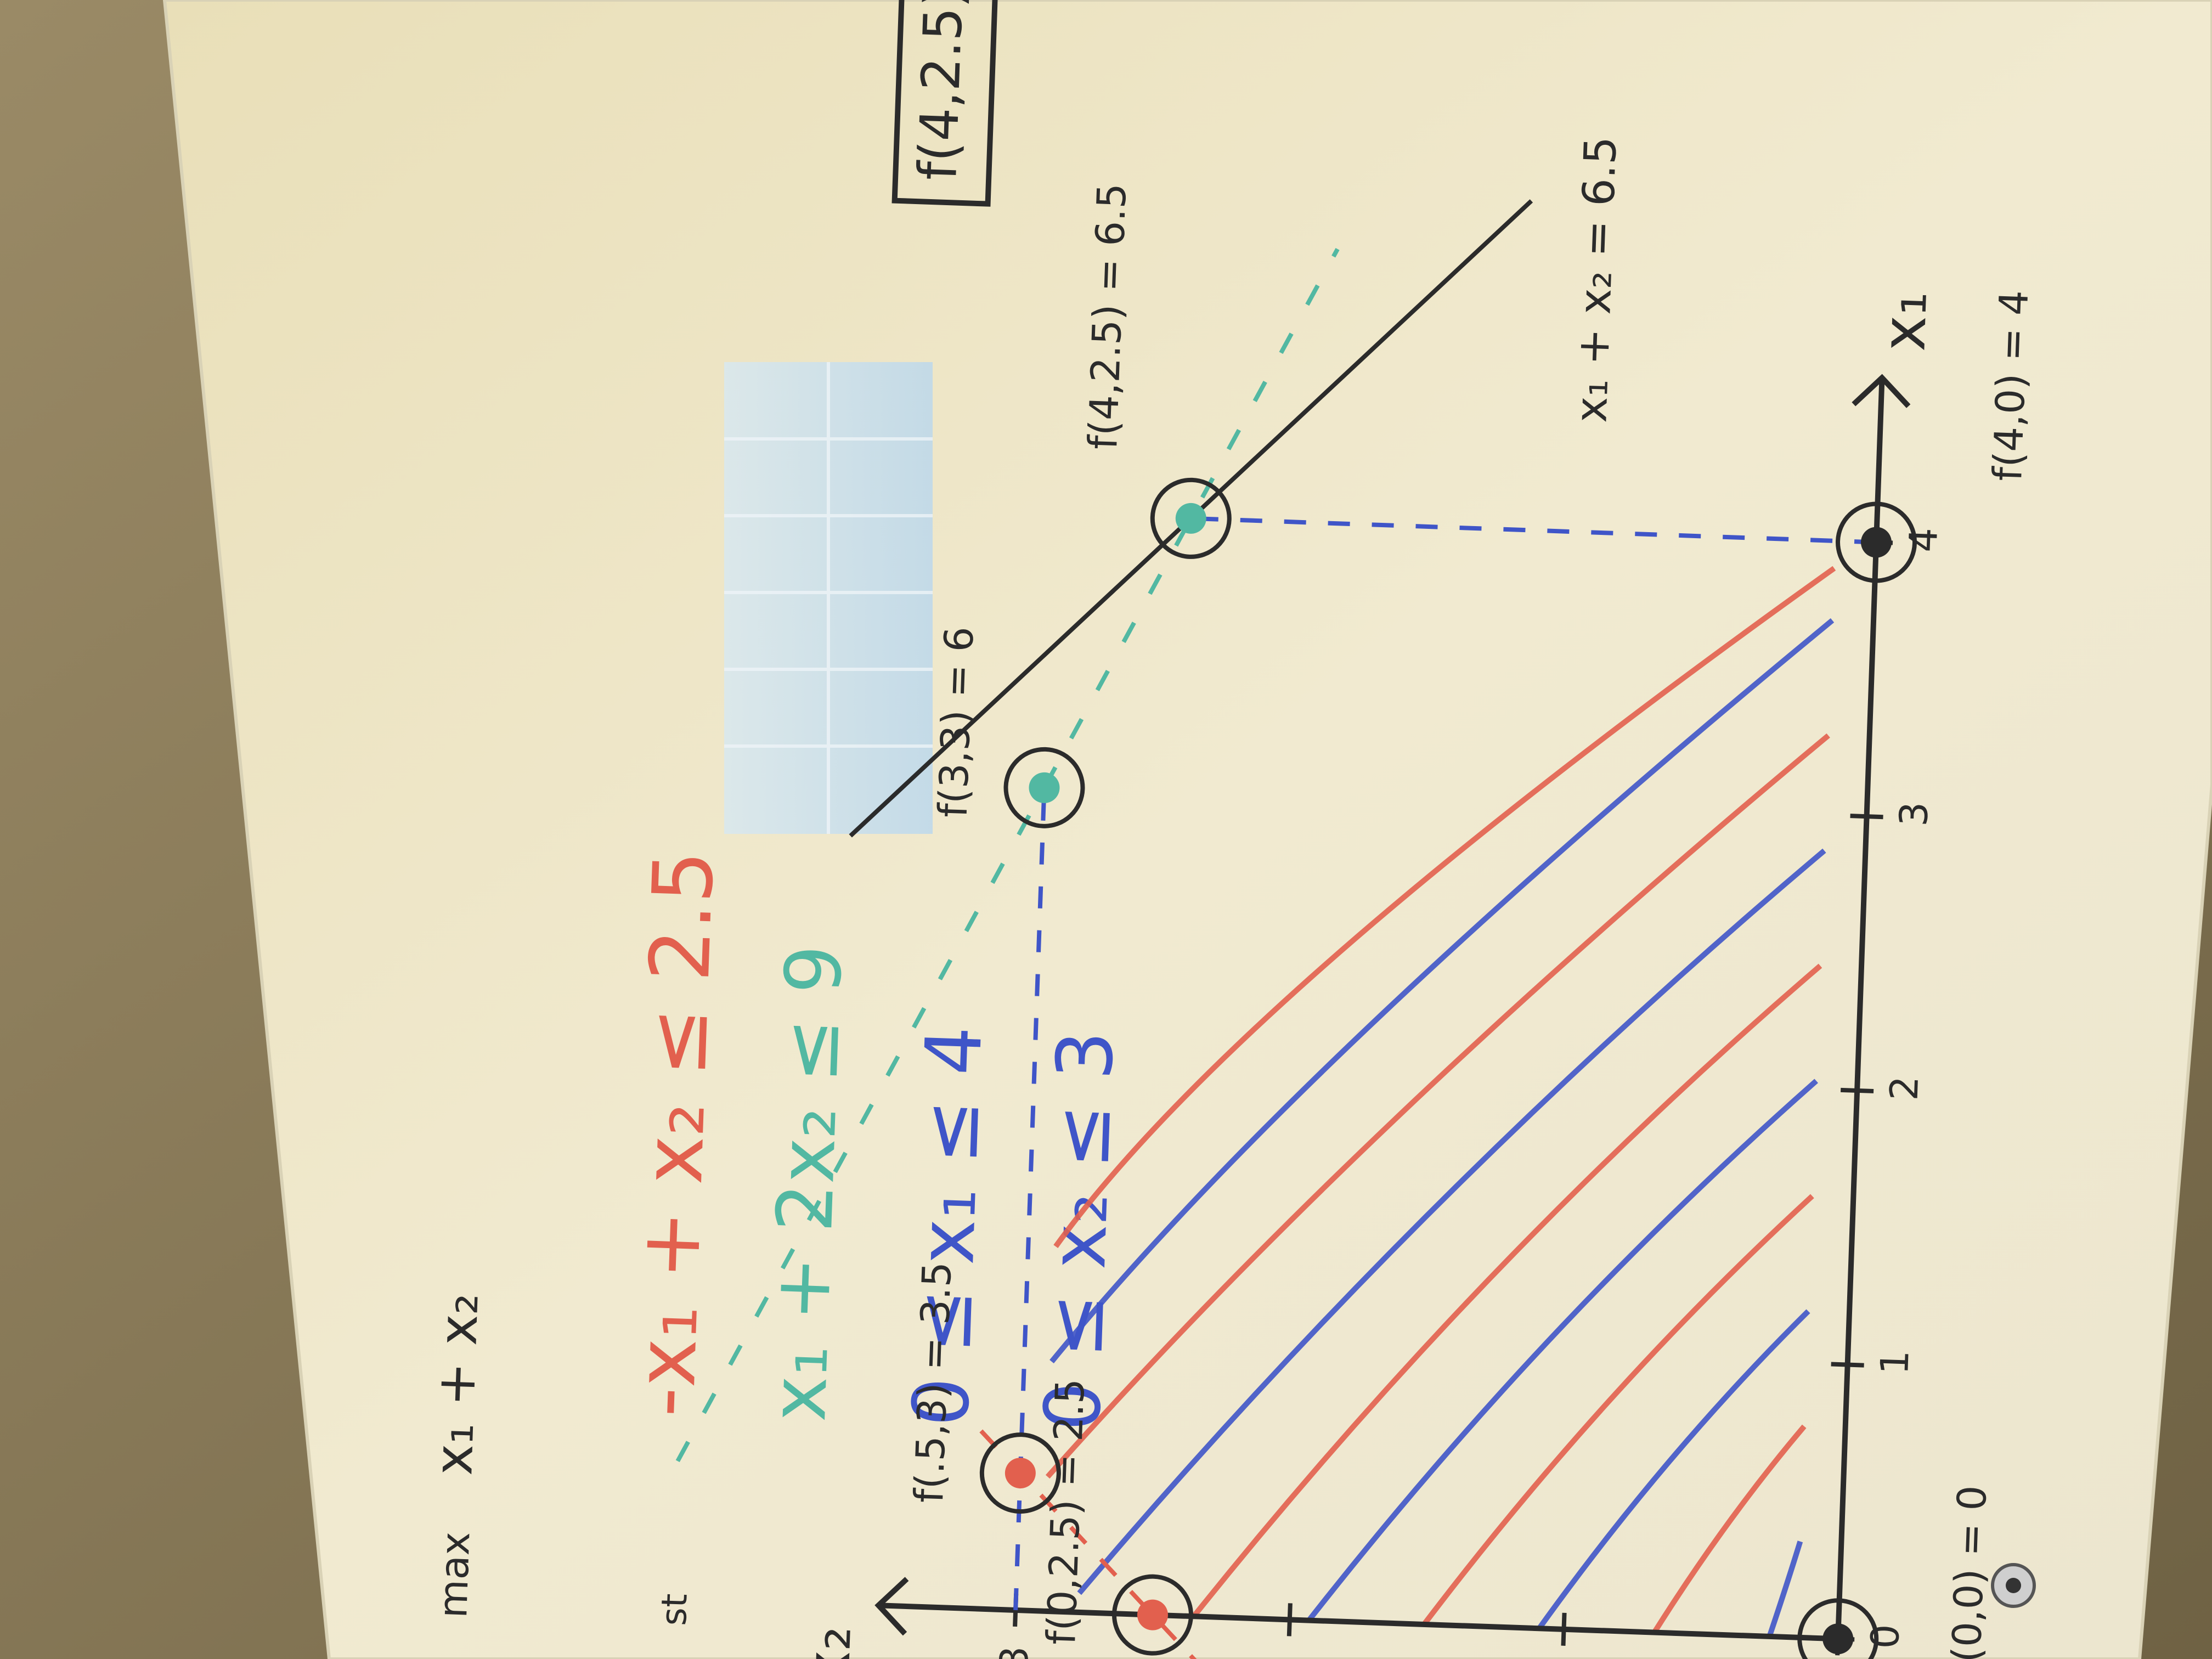 Image resolution: width=2212 pixels, height=1659 pixels. I want to click on point-label: f(0,2.5) = 2.5, so click(1065, 1511).